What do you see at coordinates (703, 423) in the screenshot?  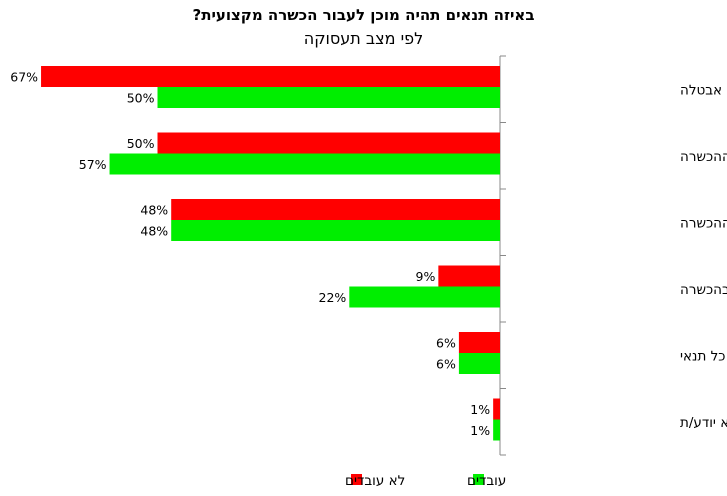 I see `category-label: לא יודע/ת` at bounding box center [703, 423].